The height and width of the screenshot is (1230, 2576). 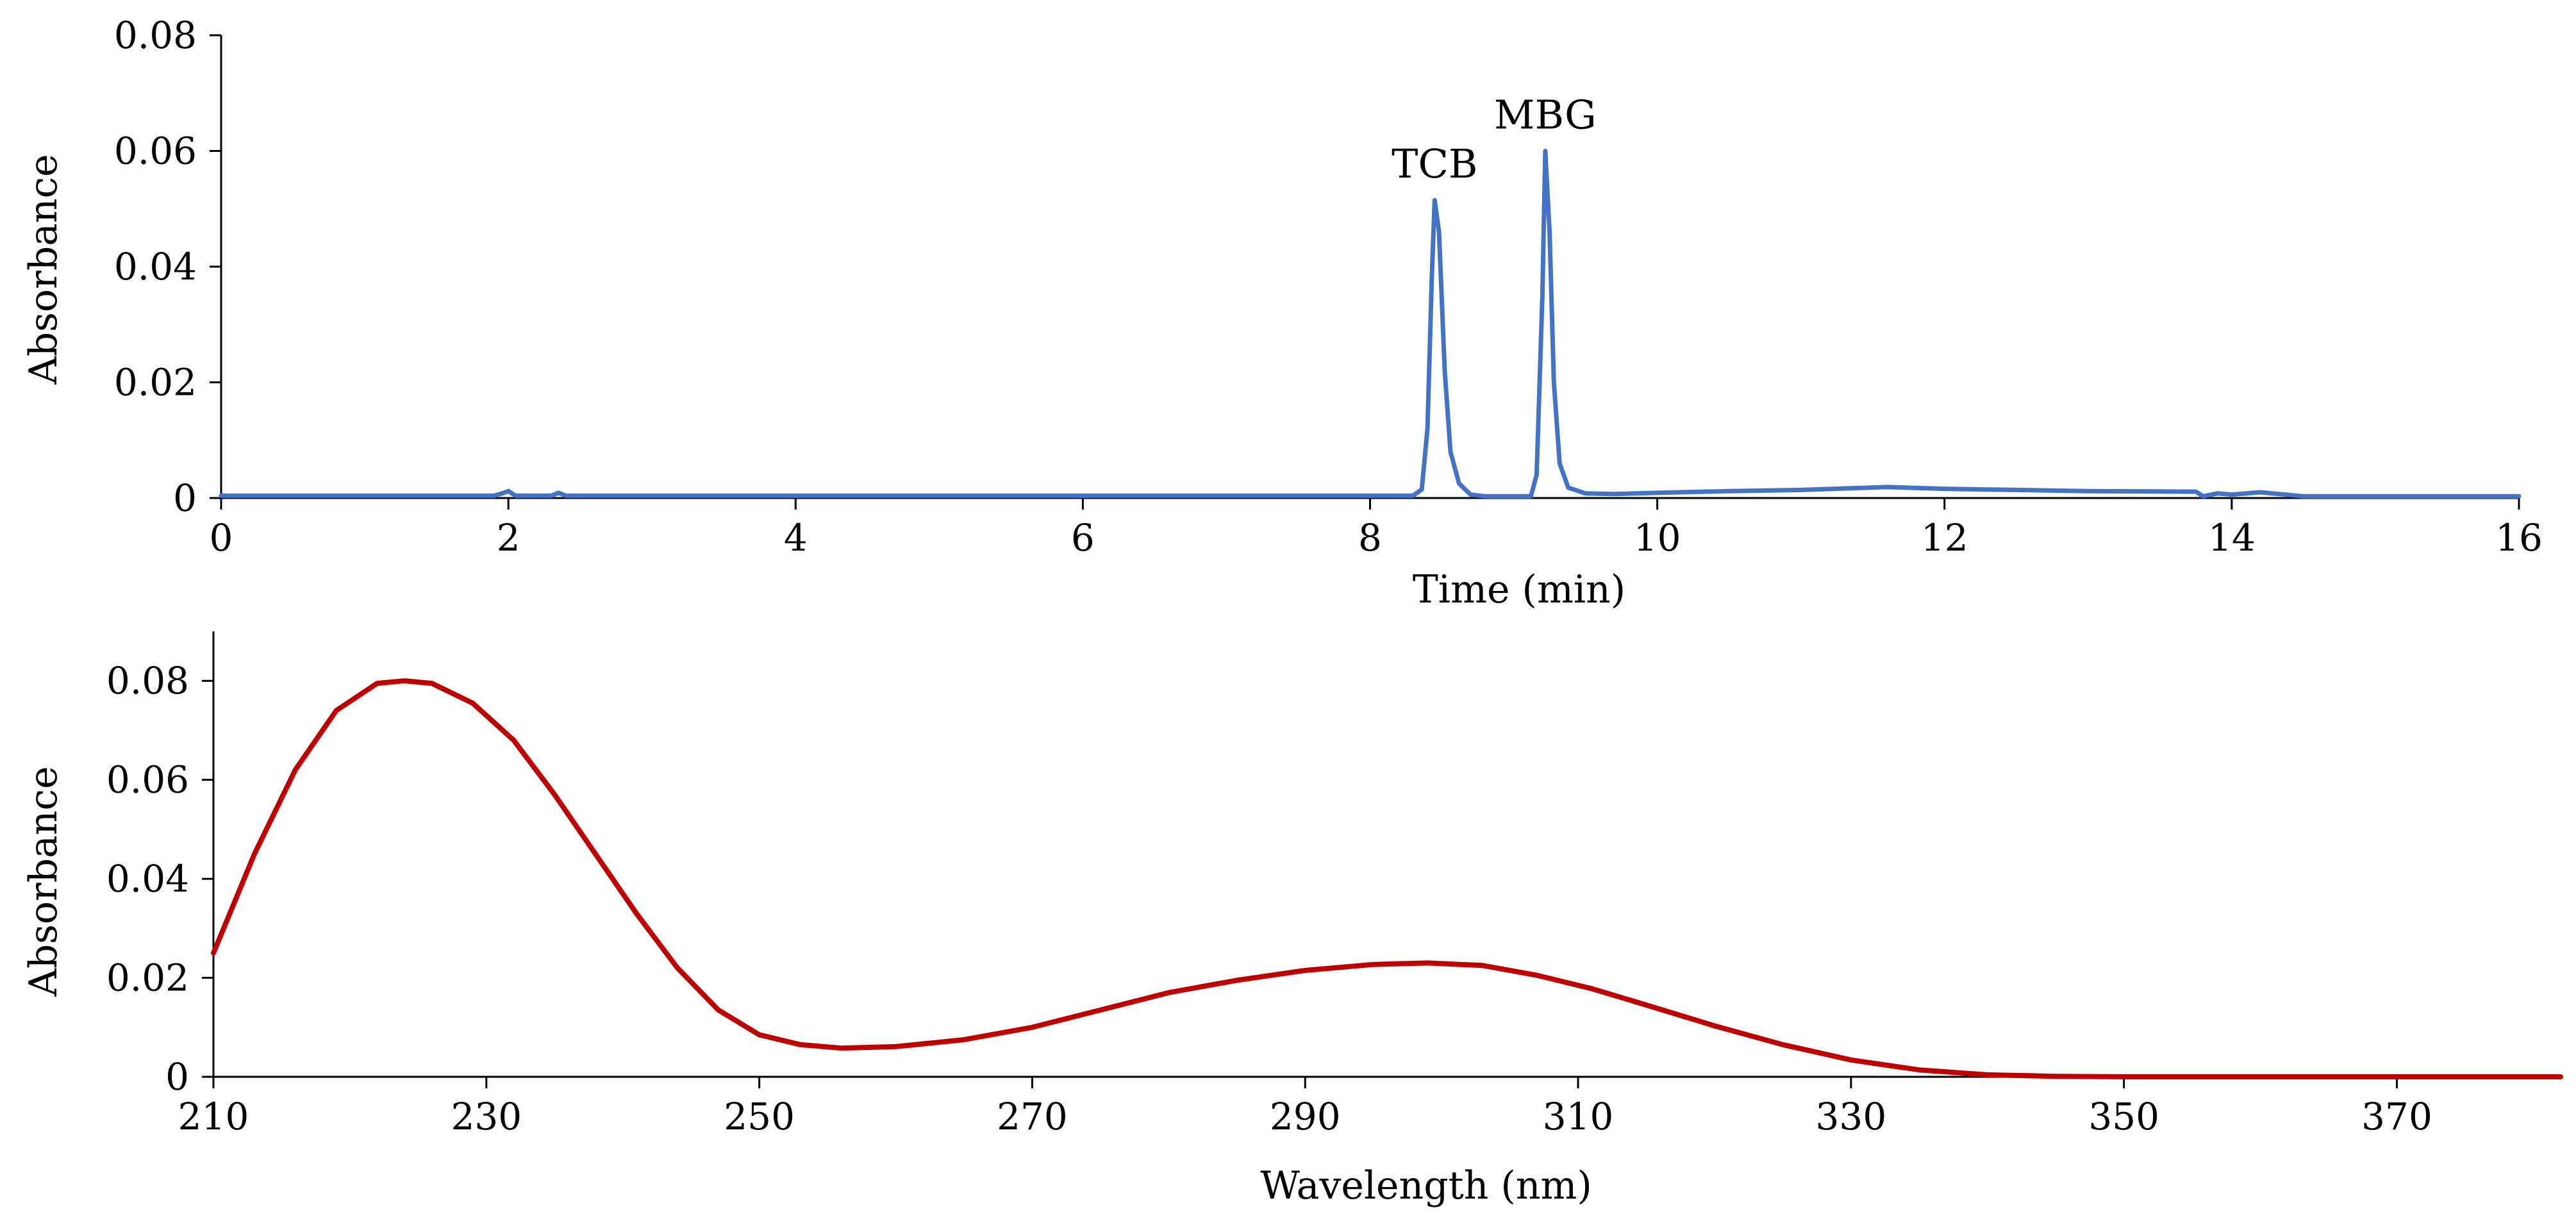 What do you see at coordinates (1370, 538) in the screenshot?
I see `chromatogram-x-tick-label: 8` at bounding box center [1370, 538].